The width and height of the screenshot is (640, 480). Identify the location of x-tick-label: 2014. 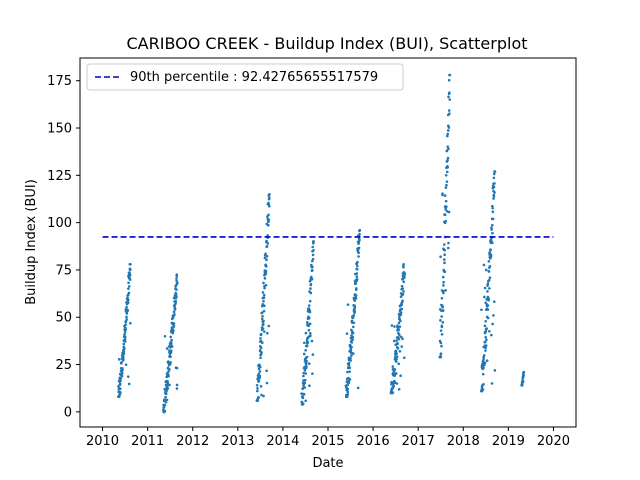
(282, 441).